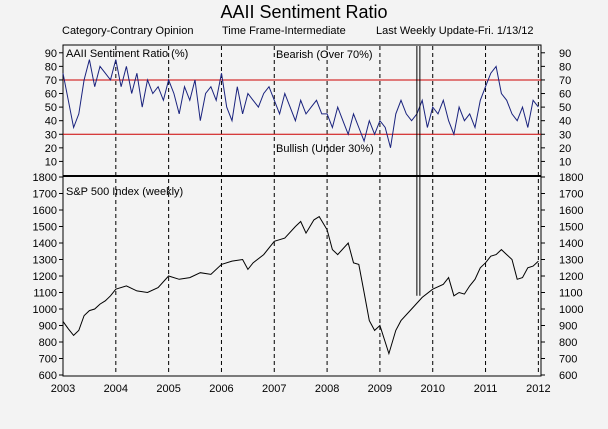 The image size is (608, 429). What do you see at coordinates (45, 178) in the screenshot?
I see `sp500-y-tick-left: 1800` at bounding box center [45, 178].